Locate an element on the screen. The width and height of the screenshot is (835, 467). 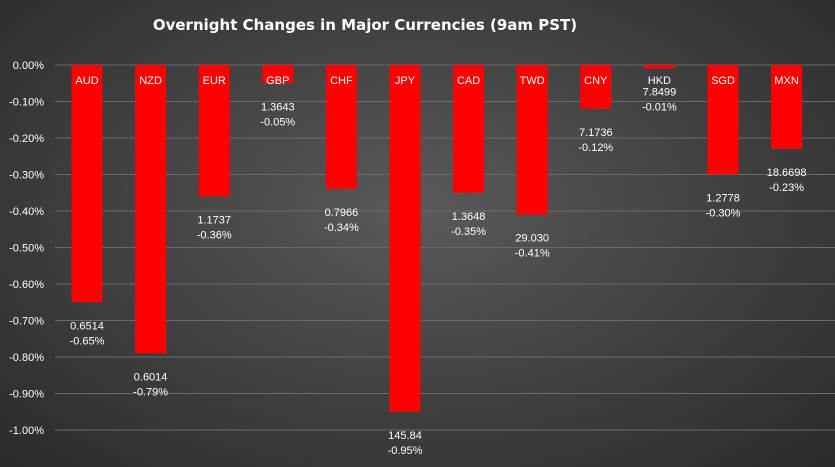
change-label: -0.34% is located at coordinates (341, 228).